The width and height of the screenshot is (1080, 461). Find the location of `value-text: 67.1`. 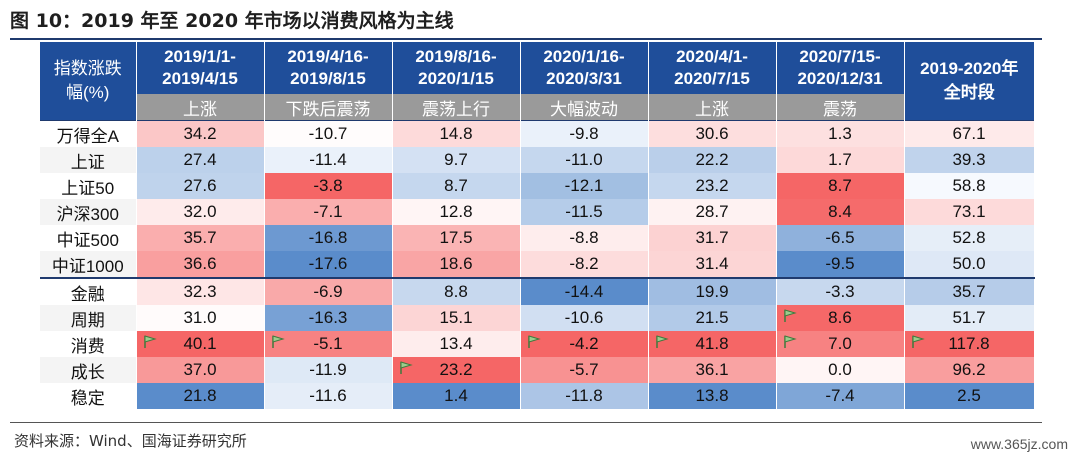

value-text: 67.1 is located at coordinates (969, 133).